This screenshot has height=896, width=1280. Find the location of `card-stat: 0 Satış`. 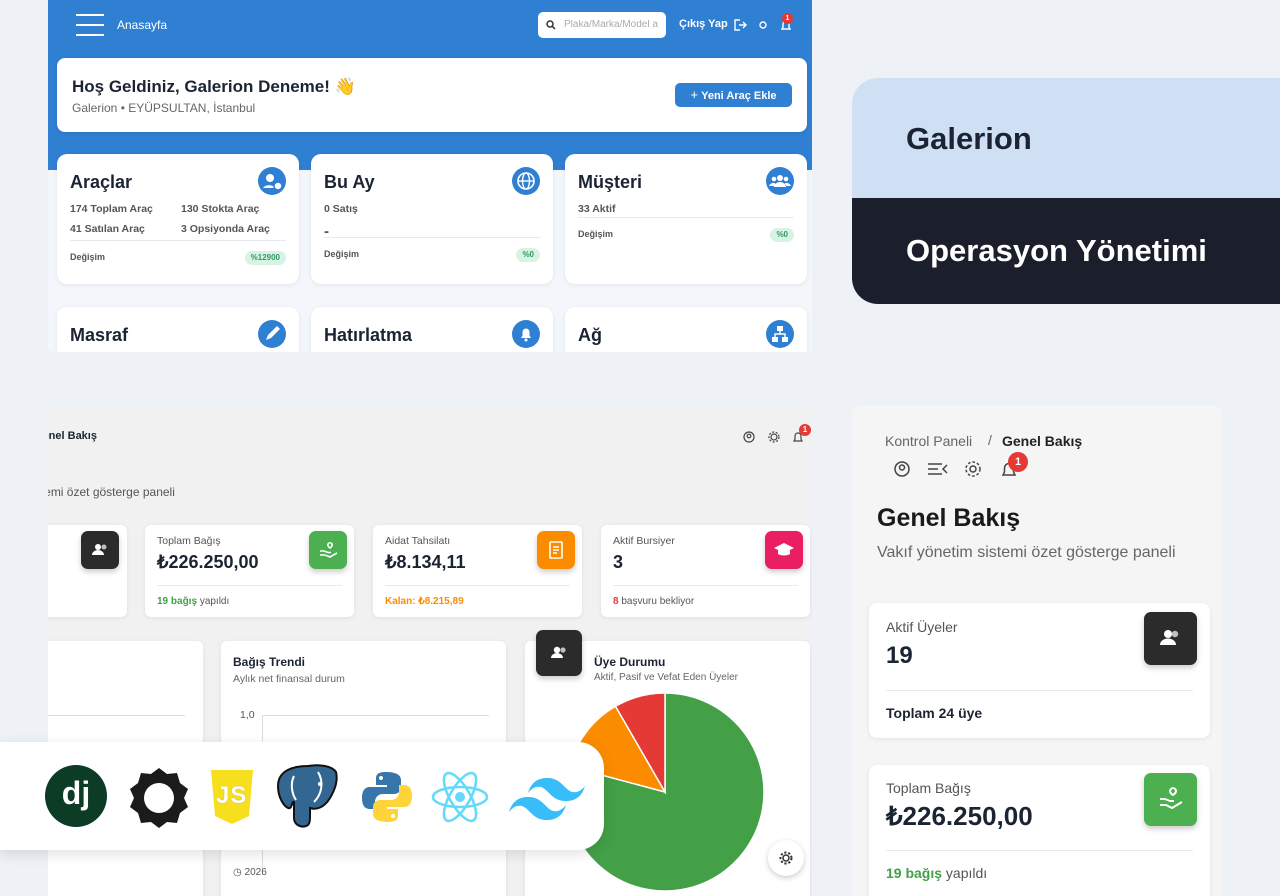

card-stat: 0 Satış is located at coordinates (341, 209).